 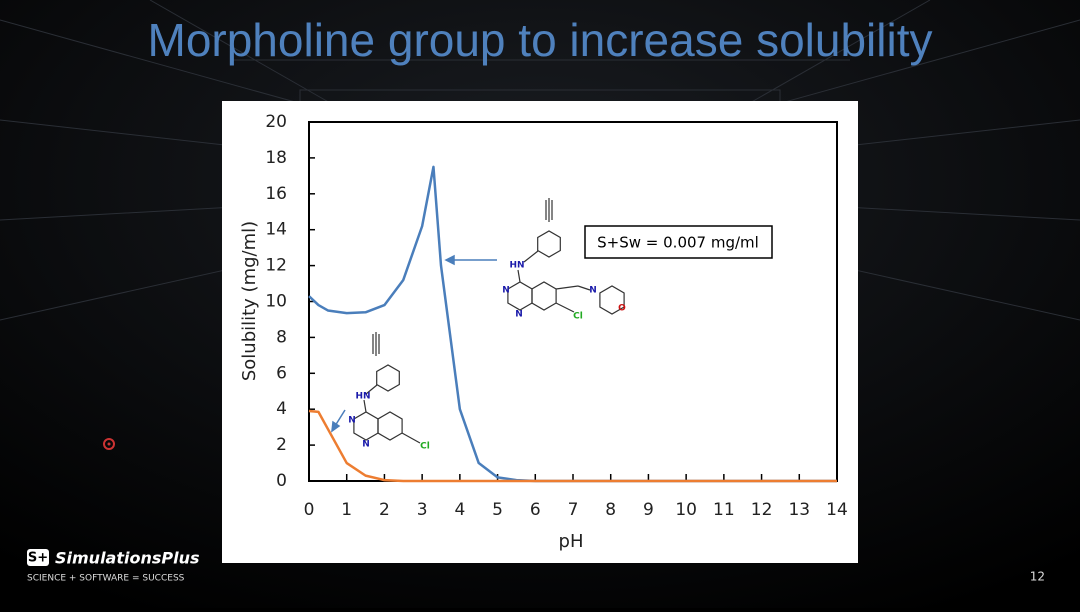 I want to click on series-line, so click(x=572, y=446).